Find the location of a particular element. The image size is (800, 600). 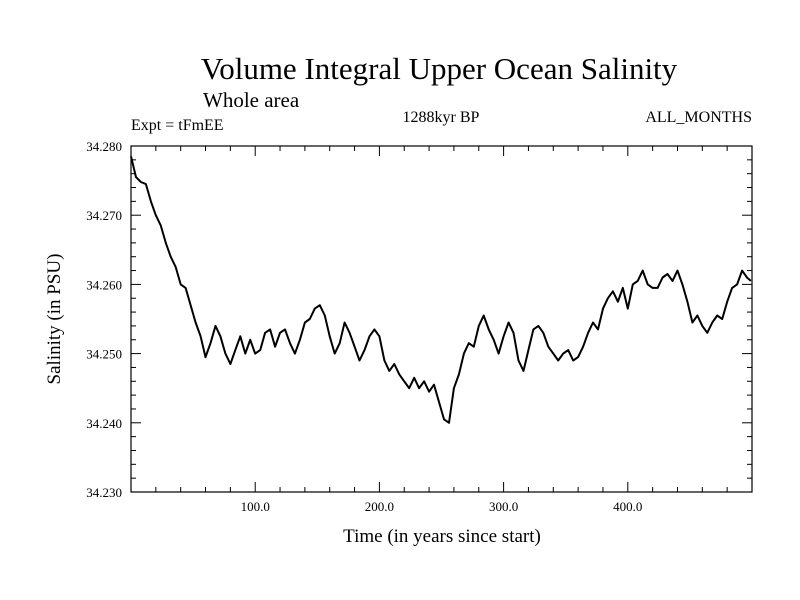

x-axis-label: Time (in years since start) is located at coordinates (442, 536).